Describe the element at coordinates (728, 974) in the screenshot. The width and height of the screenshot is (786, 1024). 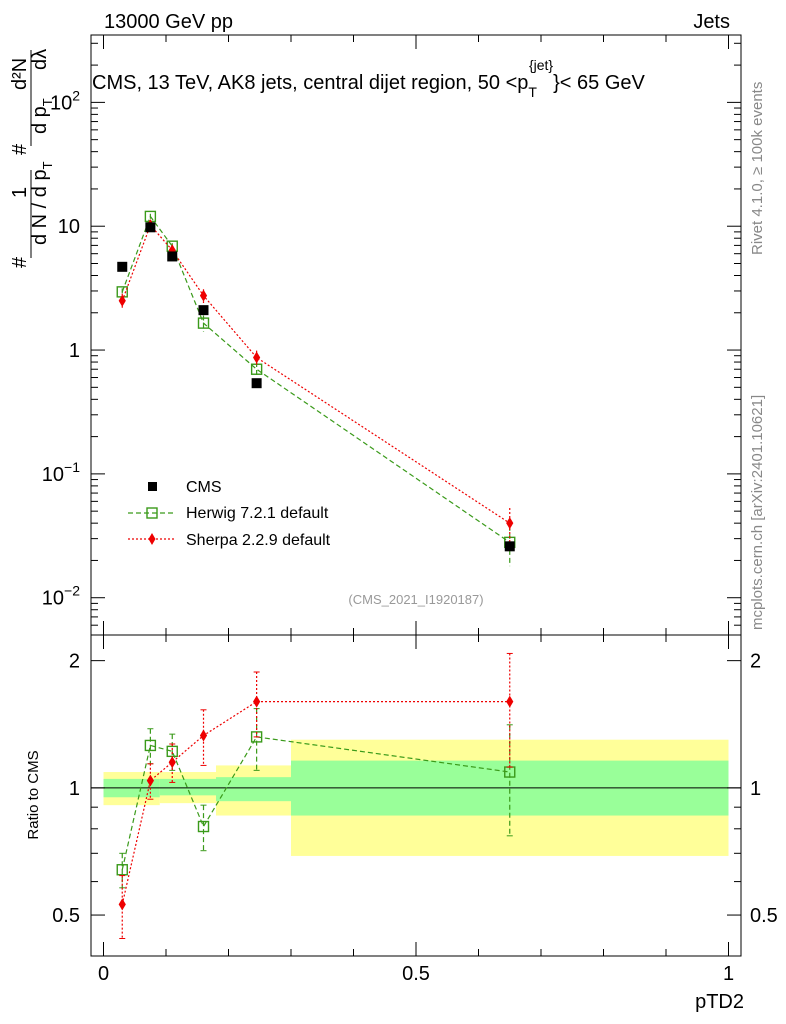
I see `x-tick-label: 1` at that location.